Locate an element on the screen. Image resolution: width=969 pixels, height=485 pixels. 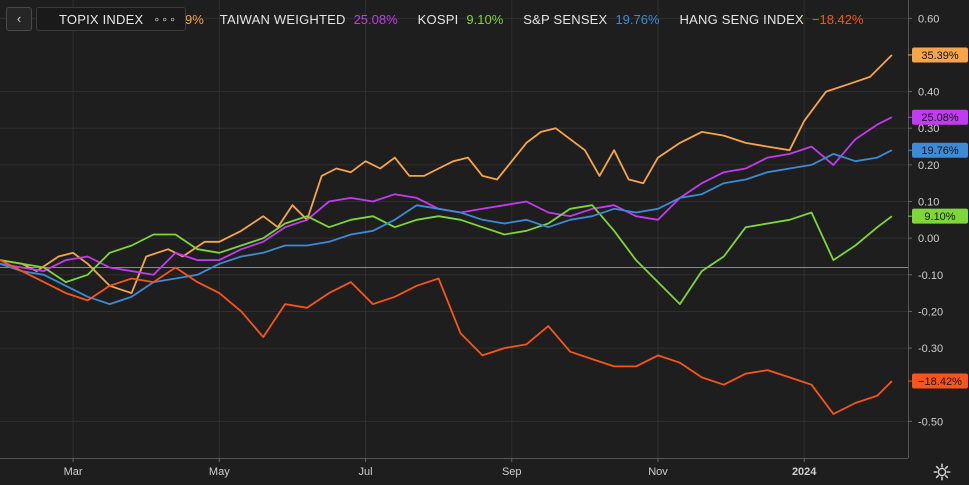
x-tick-label: Nov is located at coordinates (658, 472).